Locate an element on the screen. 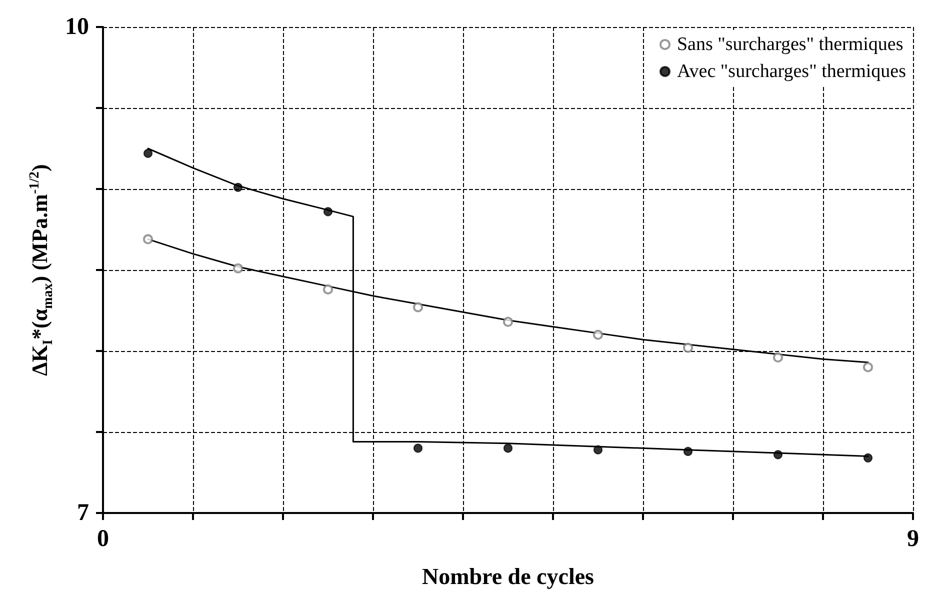 The width and height of the screenshot is (926, 597). x-tick-label: 9 is located at coordinates (913, 539).